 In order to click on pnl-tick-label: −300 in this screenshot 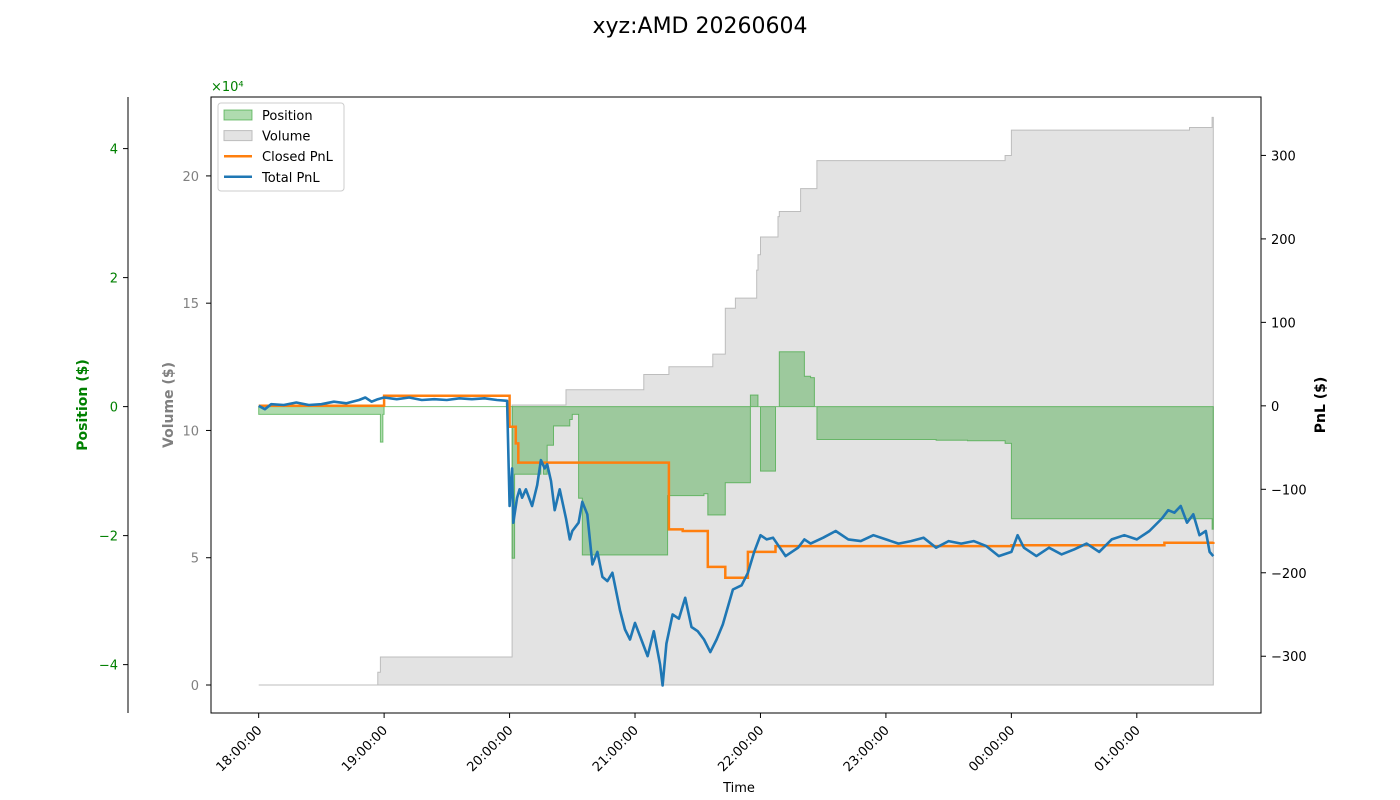, I will do `click(1289, 657)`.